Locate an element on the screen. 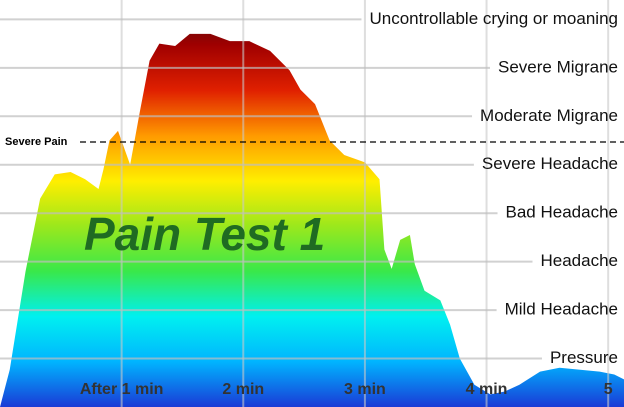  y-tick-label: Pressure is located at coordinates (584, 357).